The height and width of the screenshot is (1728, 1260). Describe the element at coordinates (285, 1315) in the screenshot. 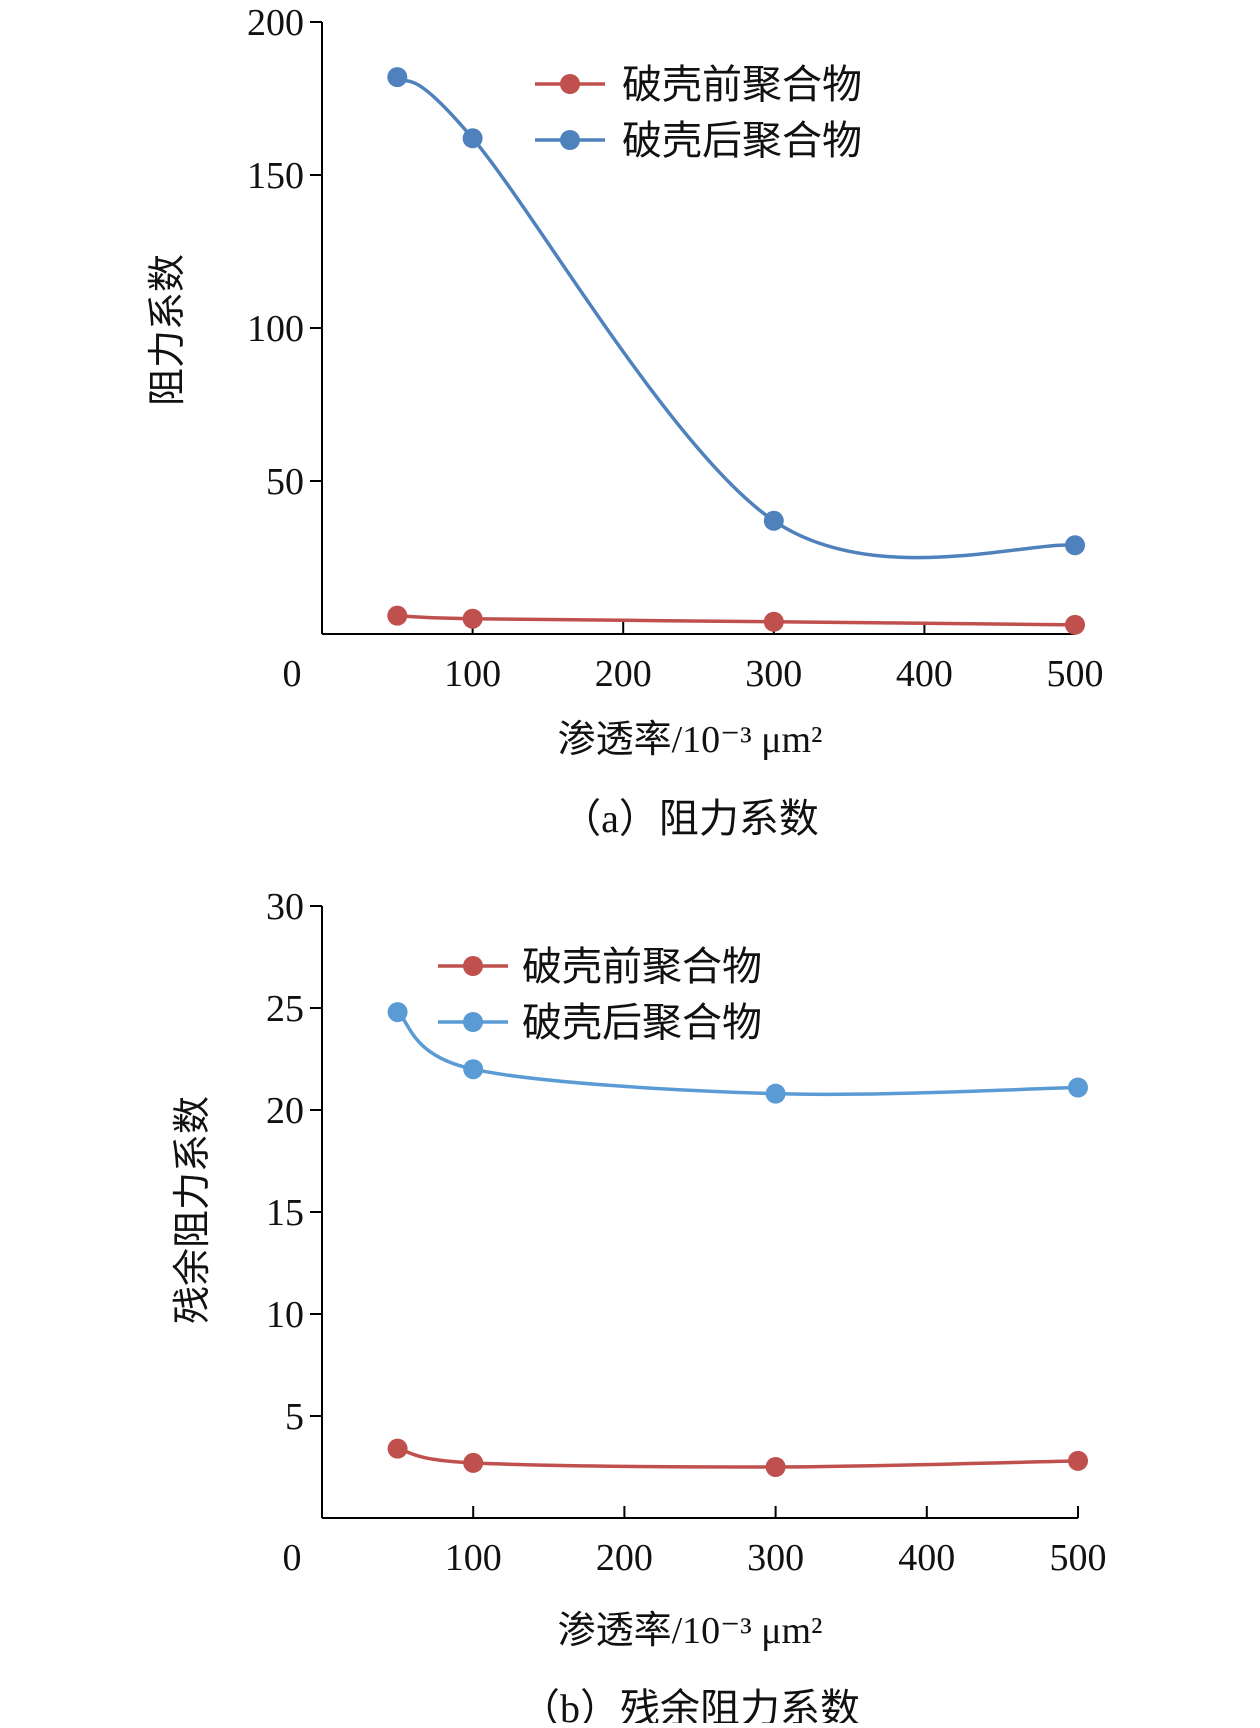

I see `y-tick-label: 10` at that location.